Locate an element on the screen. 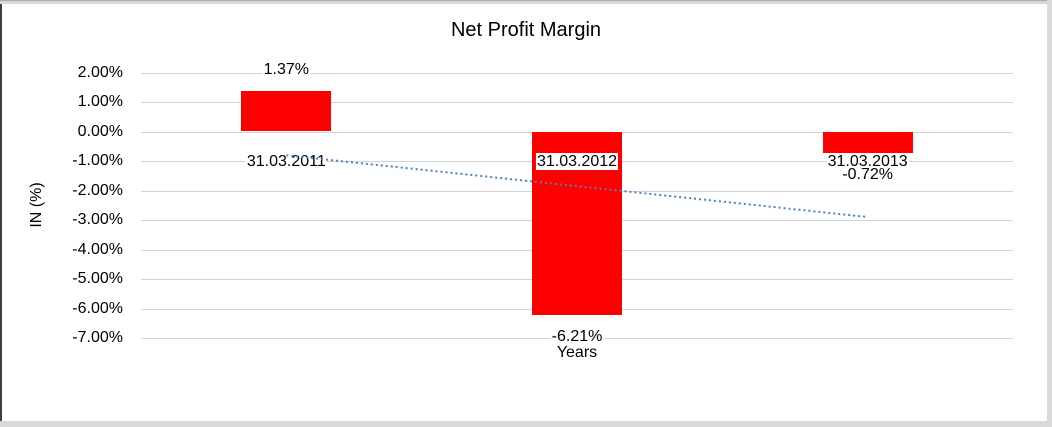  frame-border-top is located at coordinates (526, 2).